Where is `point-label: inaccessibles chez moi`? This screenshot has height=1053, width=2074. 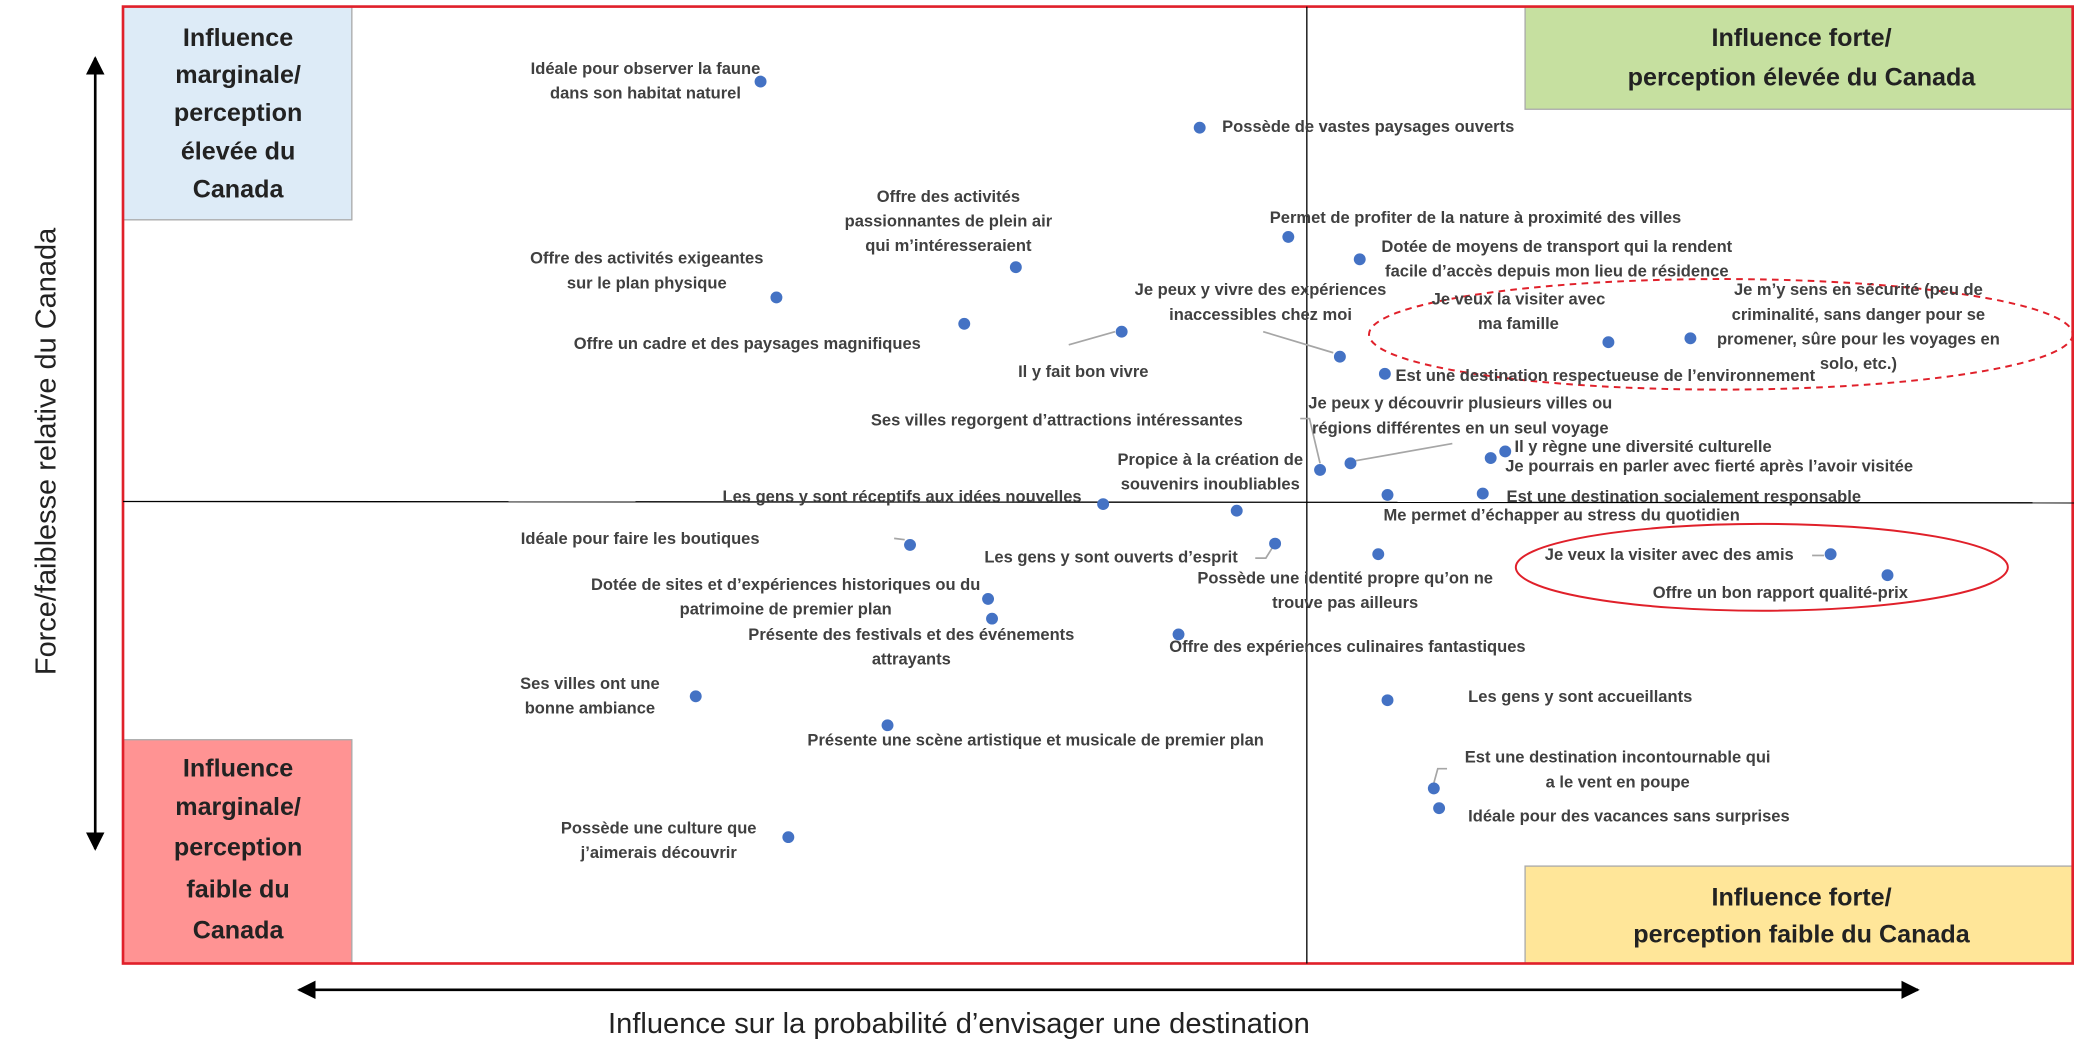
point-label: inaccessibles chez moi is located at coordinates (1260, 315).